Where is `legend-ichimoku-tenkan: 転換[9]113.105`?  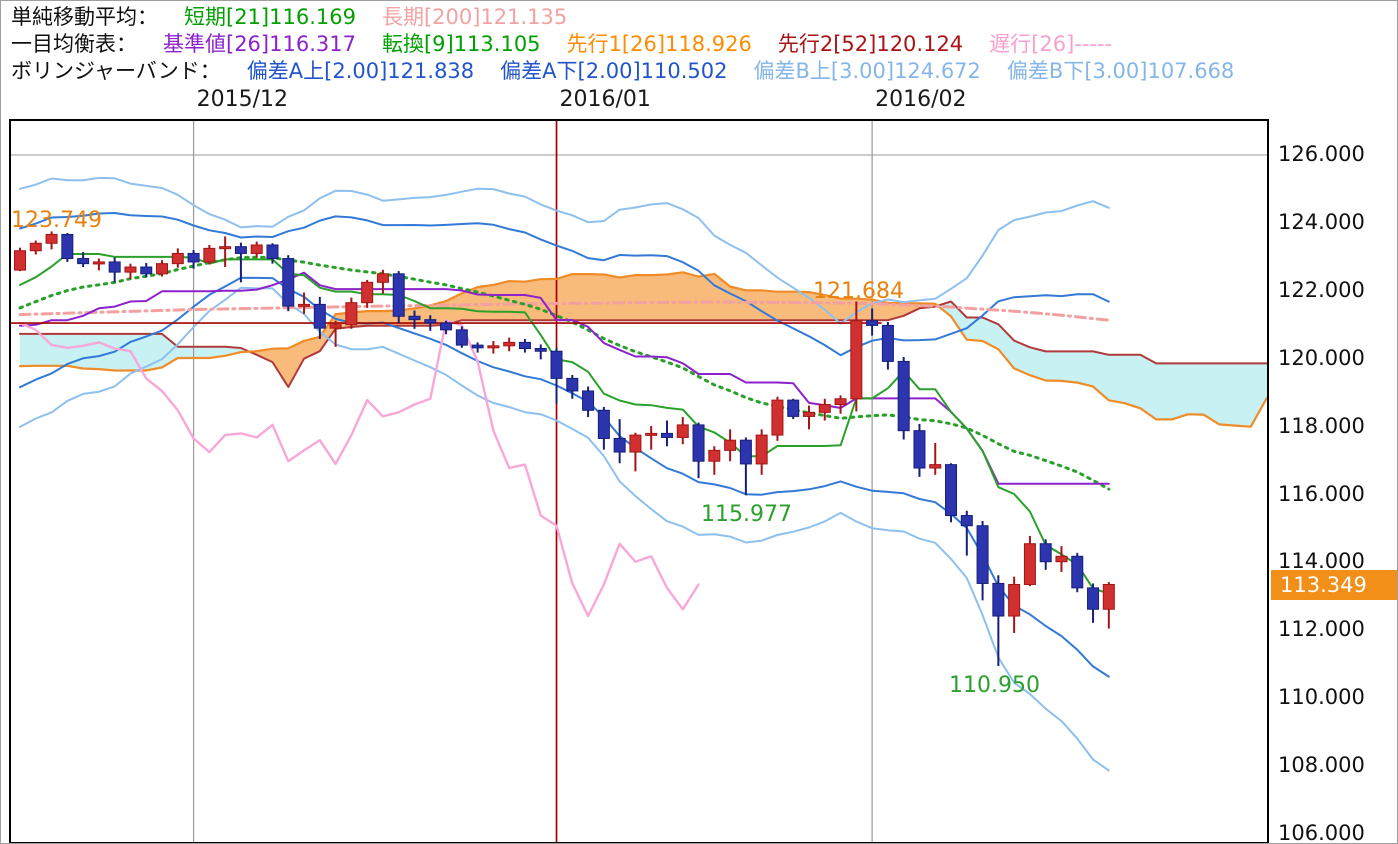
legend-ichimoku-tenkan: 転換[9]113.105 is located at coordinates (461, 44).